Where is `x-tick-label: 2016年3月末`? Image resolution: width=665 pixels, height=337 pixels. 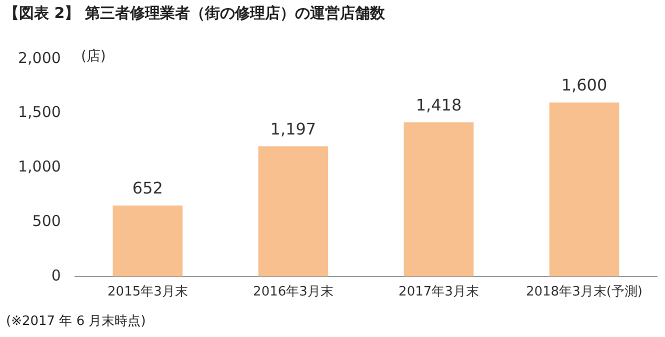
x-tick-label: 2016年3月末 is located at coordinates (293, 292).